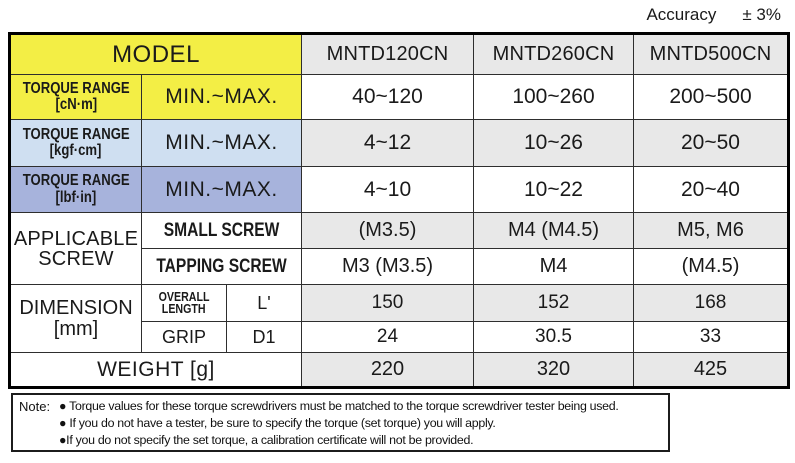 Image resolution: width=795 pixels, height=463 pixels. What do you see at coordinates (711, 143) in the screenshot?
I see `torque-value-cell: 20~50` at bounding box center [711, 143].